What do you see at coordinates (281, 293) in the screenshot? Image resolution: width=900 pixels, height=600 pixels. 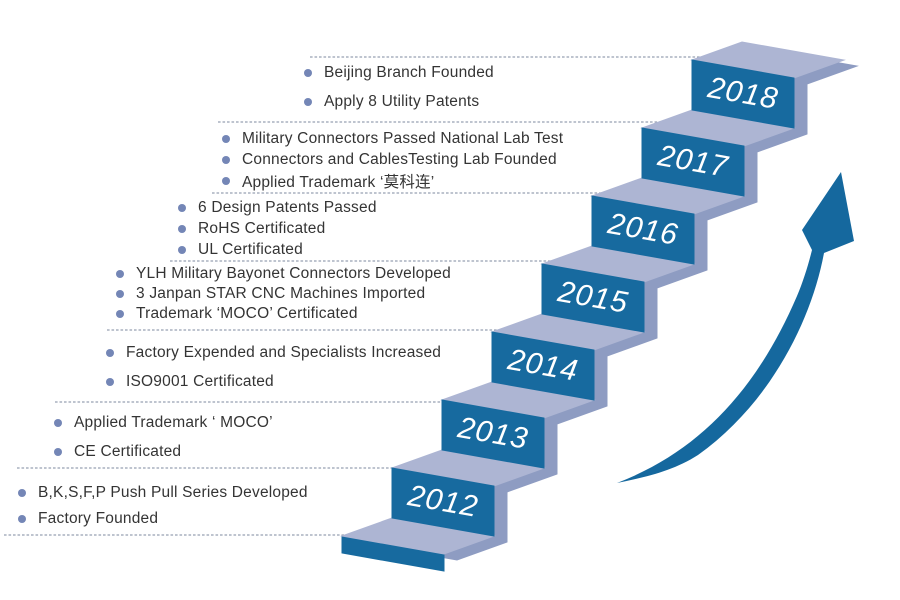 I see `milestone-text: 3 Janpan STAR CNC Machines Imported` at bounding box center [281, 293].